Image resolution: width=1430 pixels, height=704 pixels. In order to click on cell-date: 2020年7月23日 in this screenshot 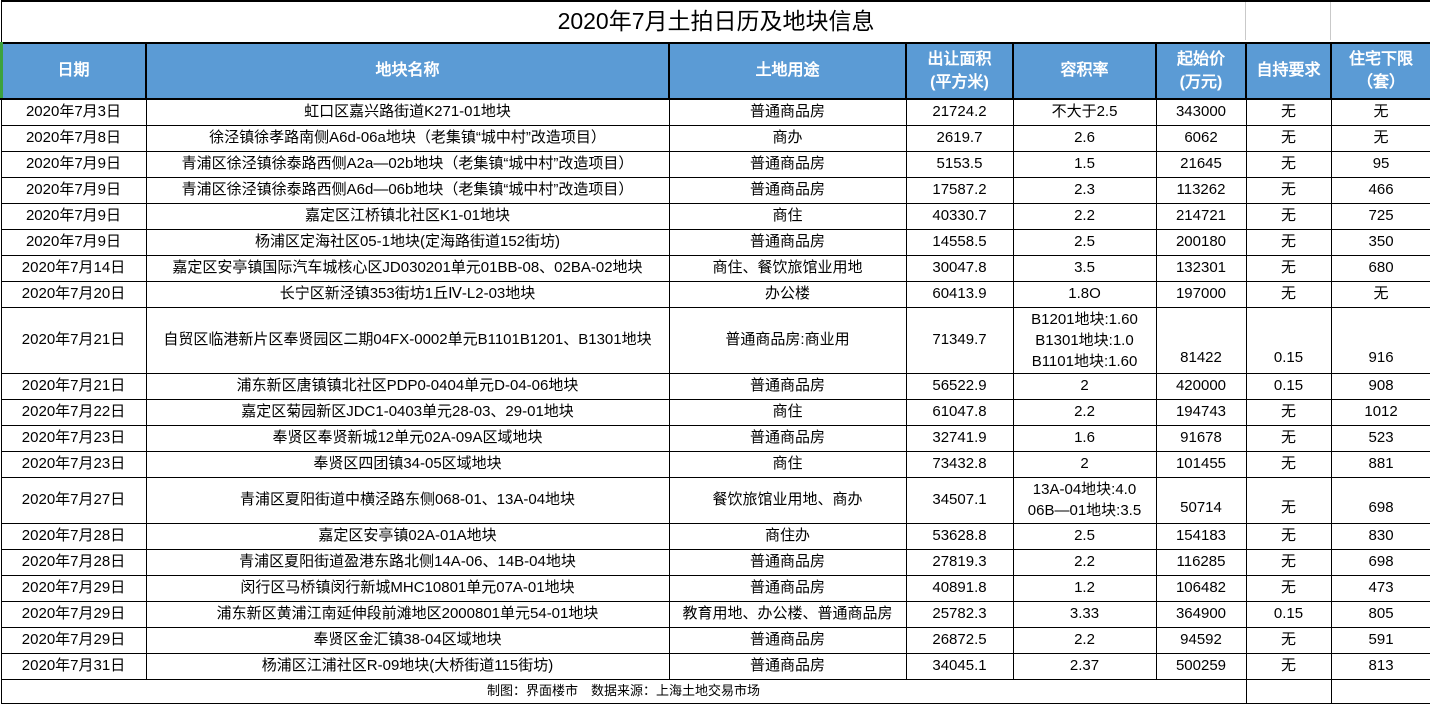, I will do `click(73, 464)`.